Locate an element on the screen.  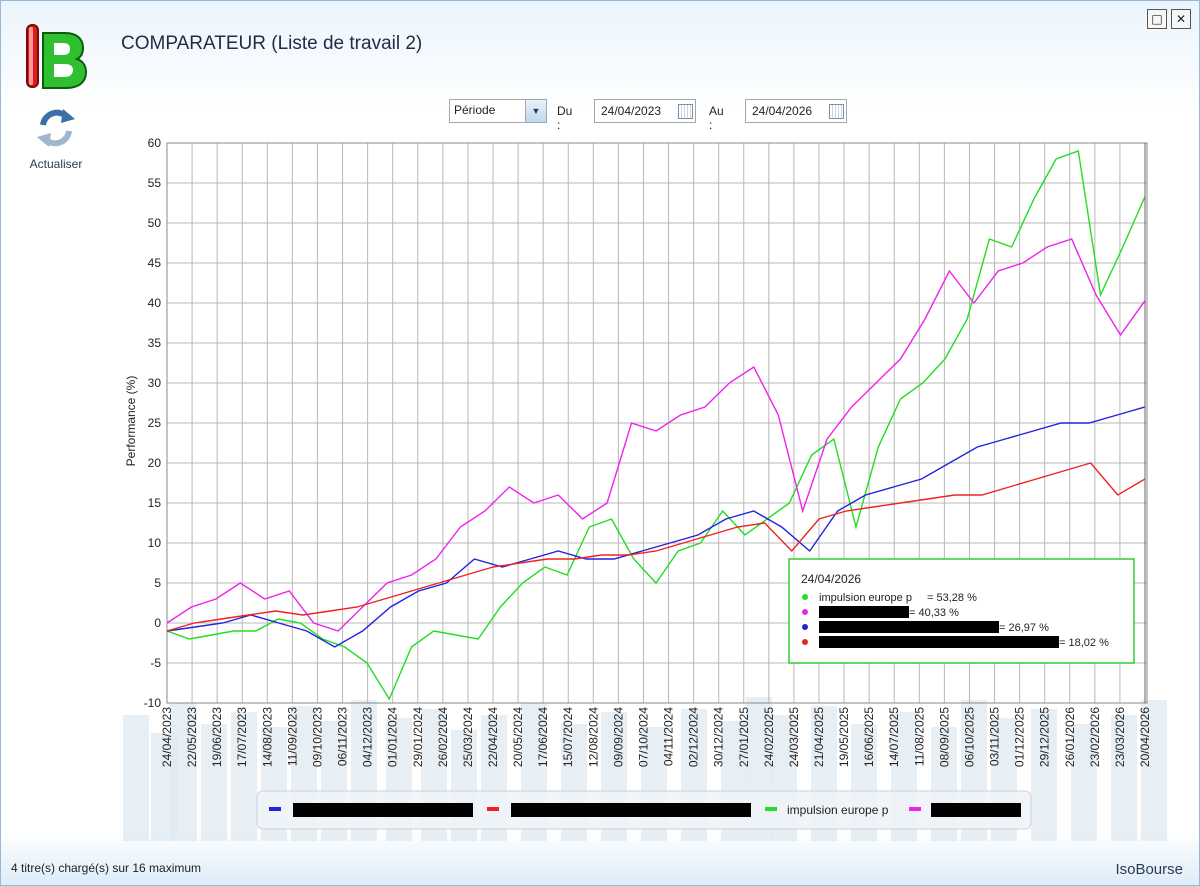
x-tick-label: 23/03/2026 is located at coordinates (1120, 737).